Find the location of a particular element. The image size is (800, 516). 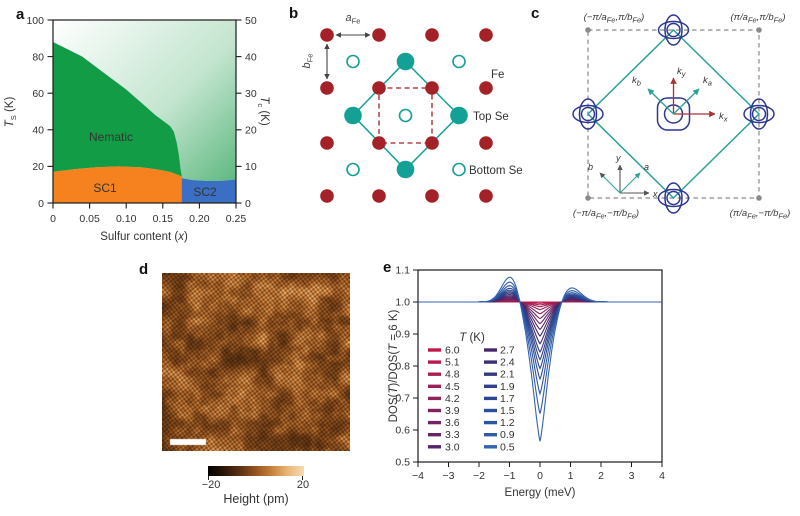

sulfur-tick-label: 0.20 is located at coordinates (199, 219).